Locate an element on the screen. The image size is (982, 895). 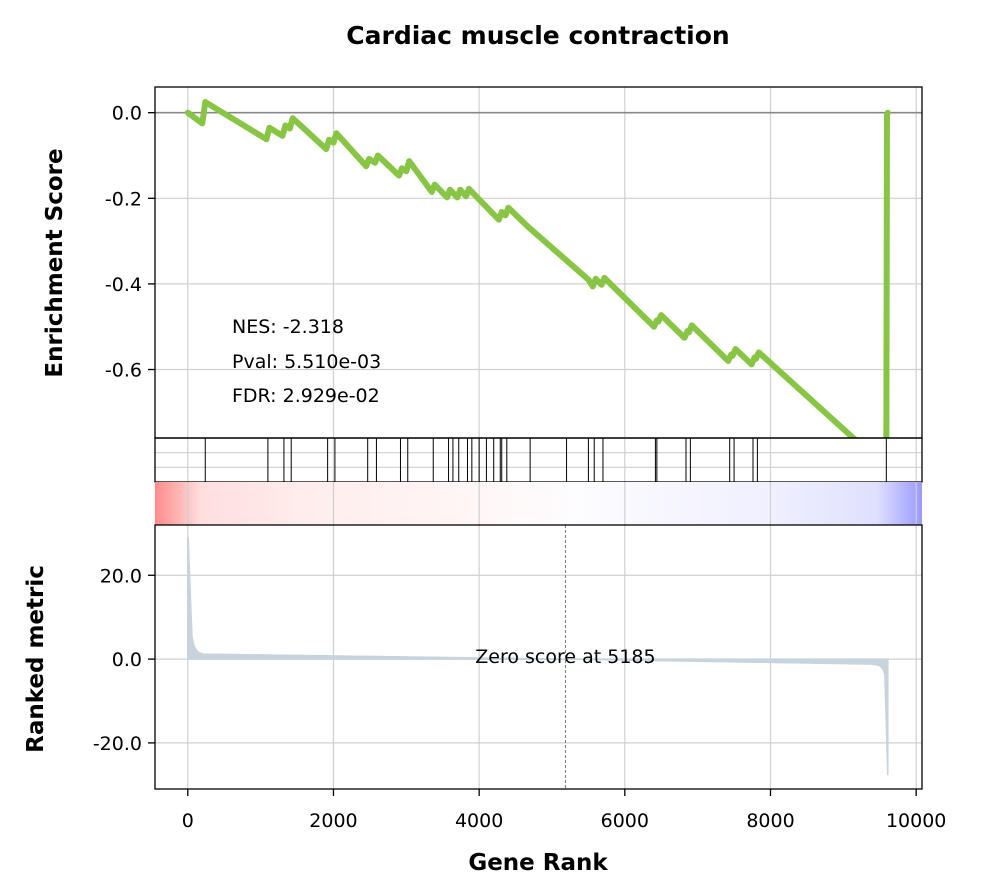
x-tick-label: 2000 is located at coordinates (333, 821).